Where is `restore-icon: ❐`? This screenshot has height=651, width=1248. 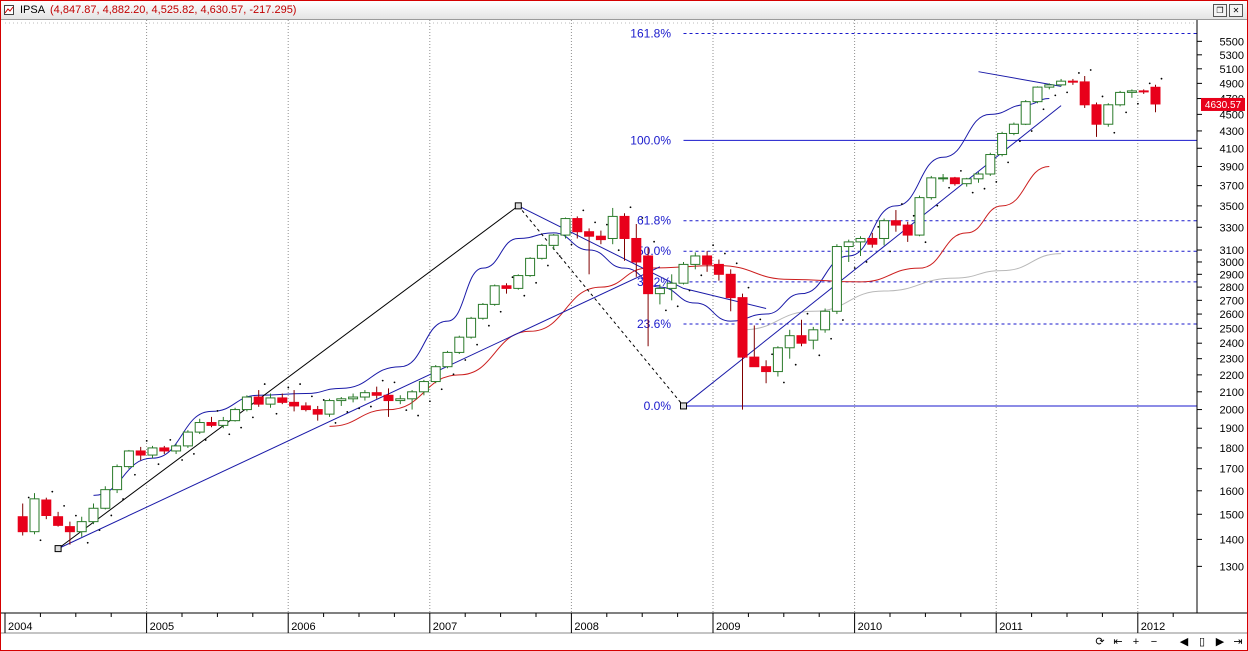
restore-icon: ❐ is located at coordinates (1220, 10).